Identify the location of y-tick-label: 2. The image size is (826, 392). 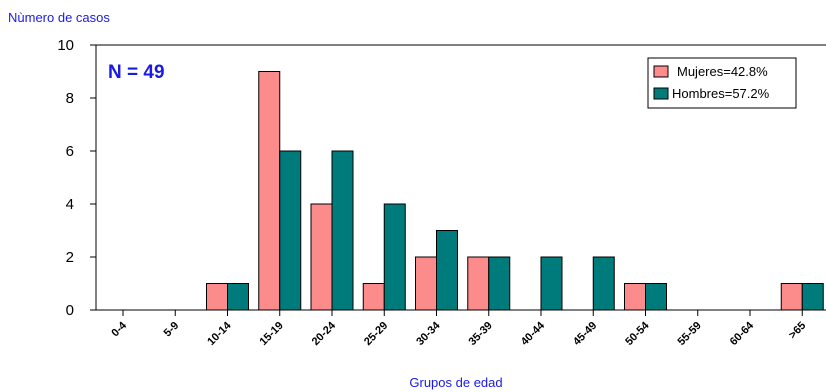
(70, 257).